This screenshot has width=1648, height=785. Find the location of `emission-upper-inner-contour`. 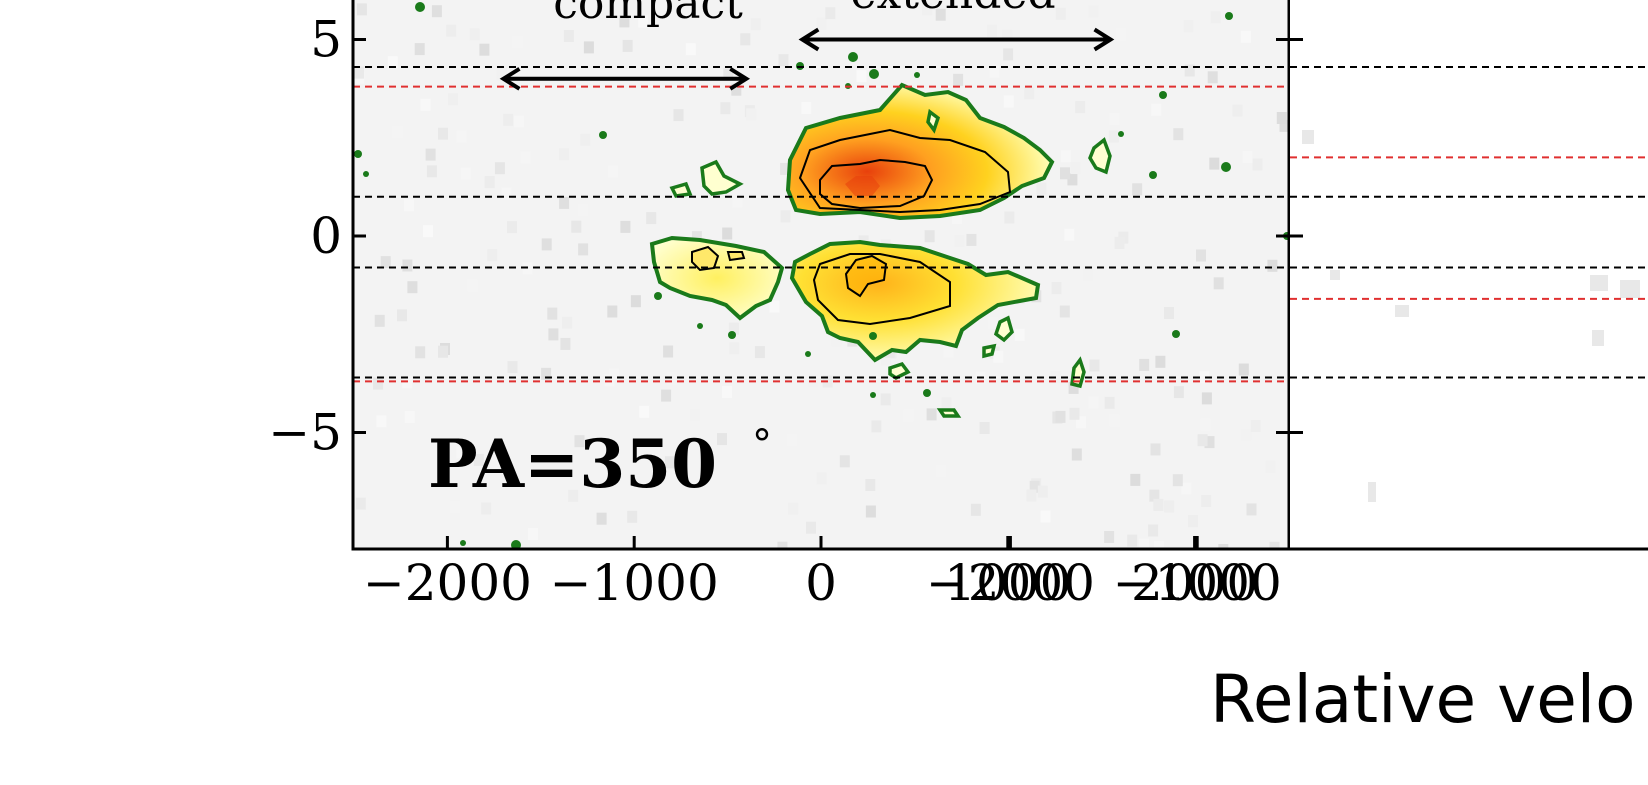

emission-upper-inner-contour is located at coordinates (905, 171).